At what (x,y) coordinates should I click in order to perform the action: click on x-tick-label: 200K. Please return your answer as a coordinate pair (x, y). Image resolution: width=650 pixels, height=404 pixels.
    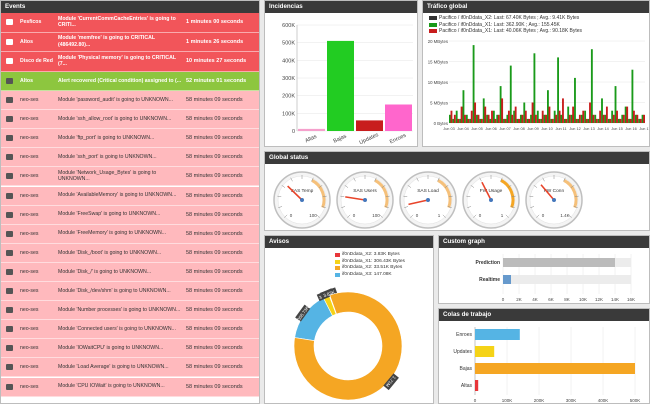
    Looking at the image, I should click on (539, 400).